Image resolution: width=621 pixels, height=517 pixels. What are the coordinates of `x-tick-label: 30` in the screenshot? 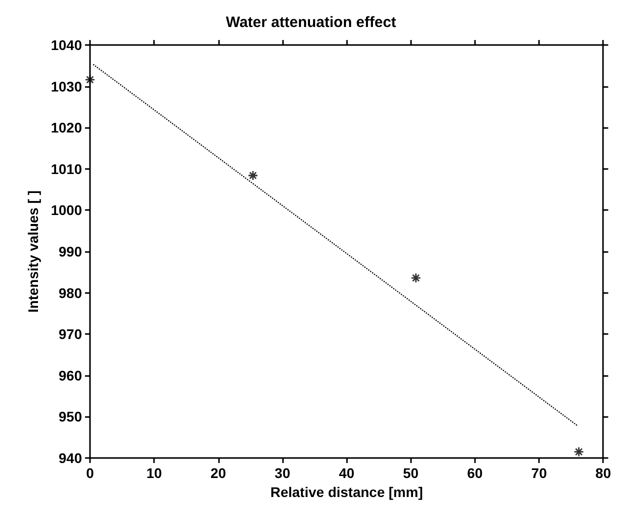 It's located at (282, 473).